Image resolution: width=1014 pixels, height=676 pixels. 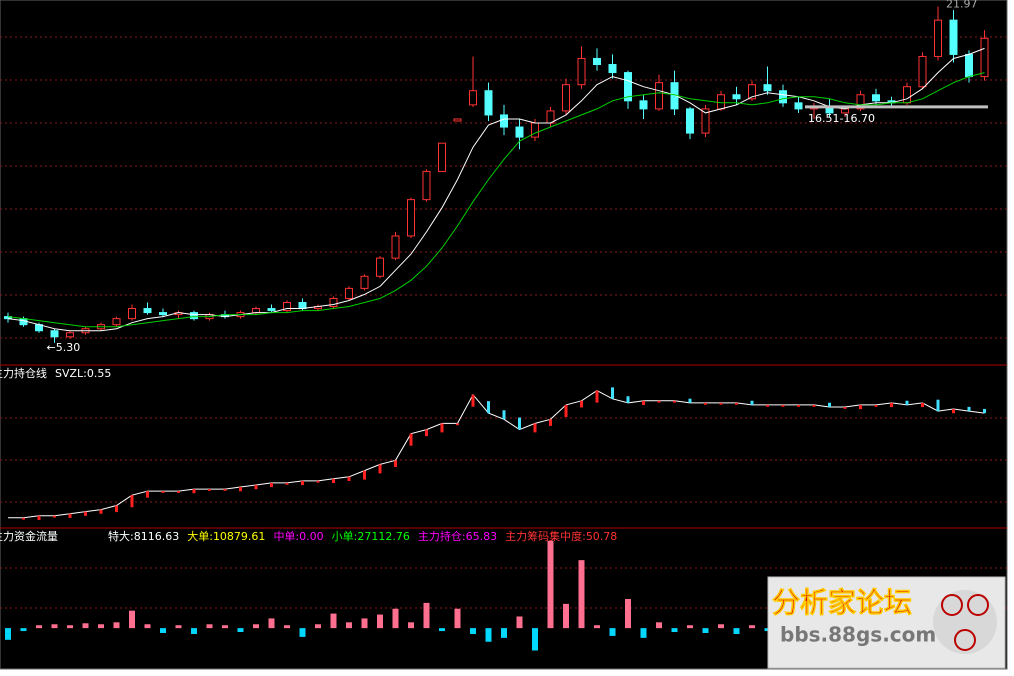 I want to click on legend-value: 8116.63, so click(x=157, y=536).